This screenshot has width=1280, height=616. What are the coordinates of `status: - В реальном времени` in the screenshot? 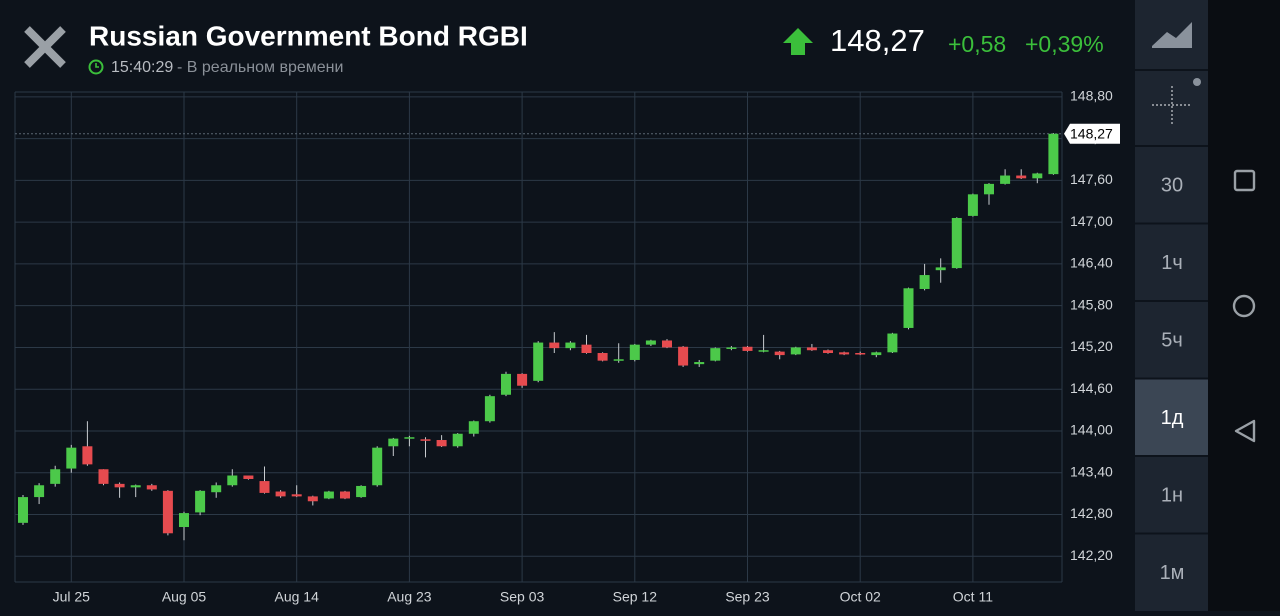 It's located at (260, 67).